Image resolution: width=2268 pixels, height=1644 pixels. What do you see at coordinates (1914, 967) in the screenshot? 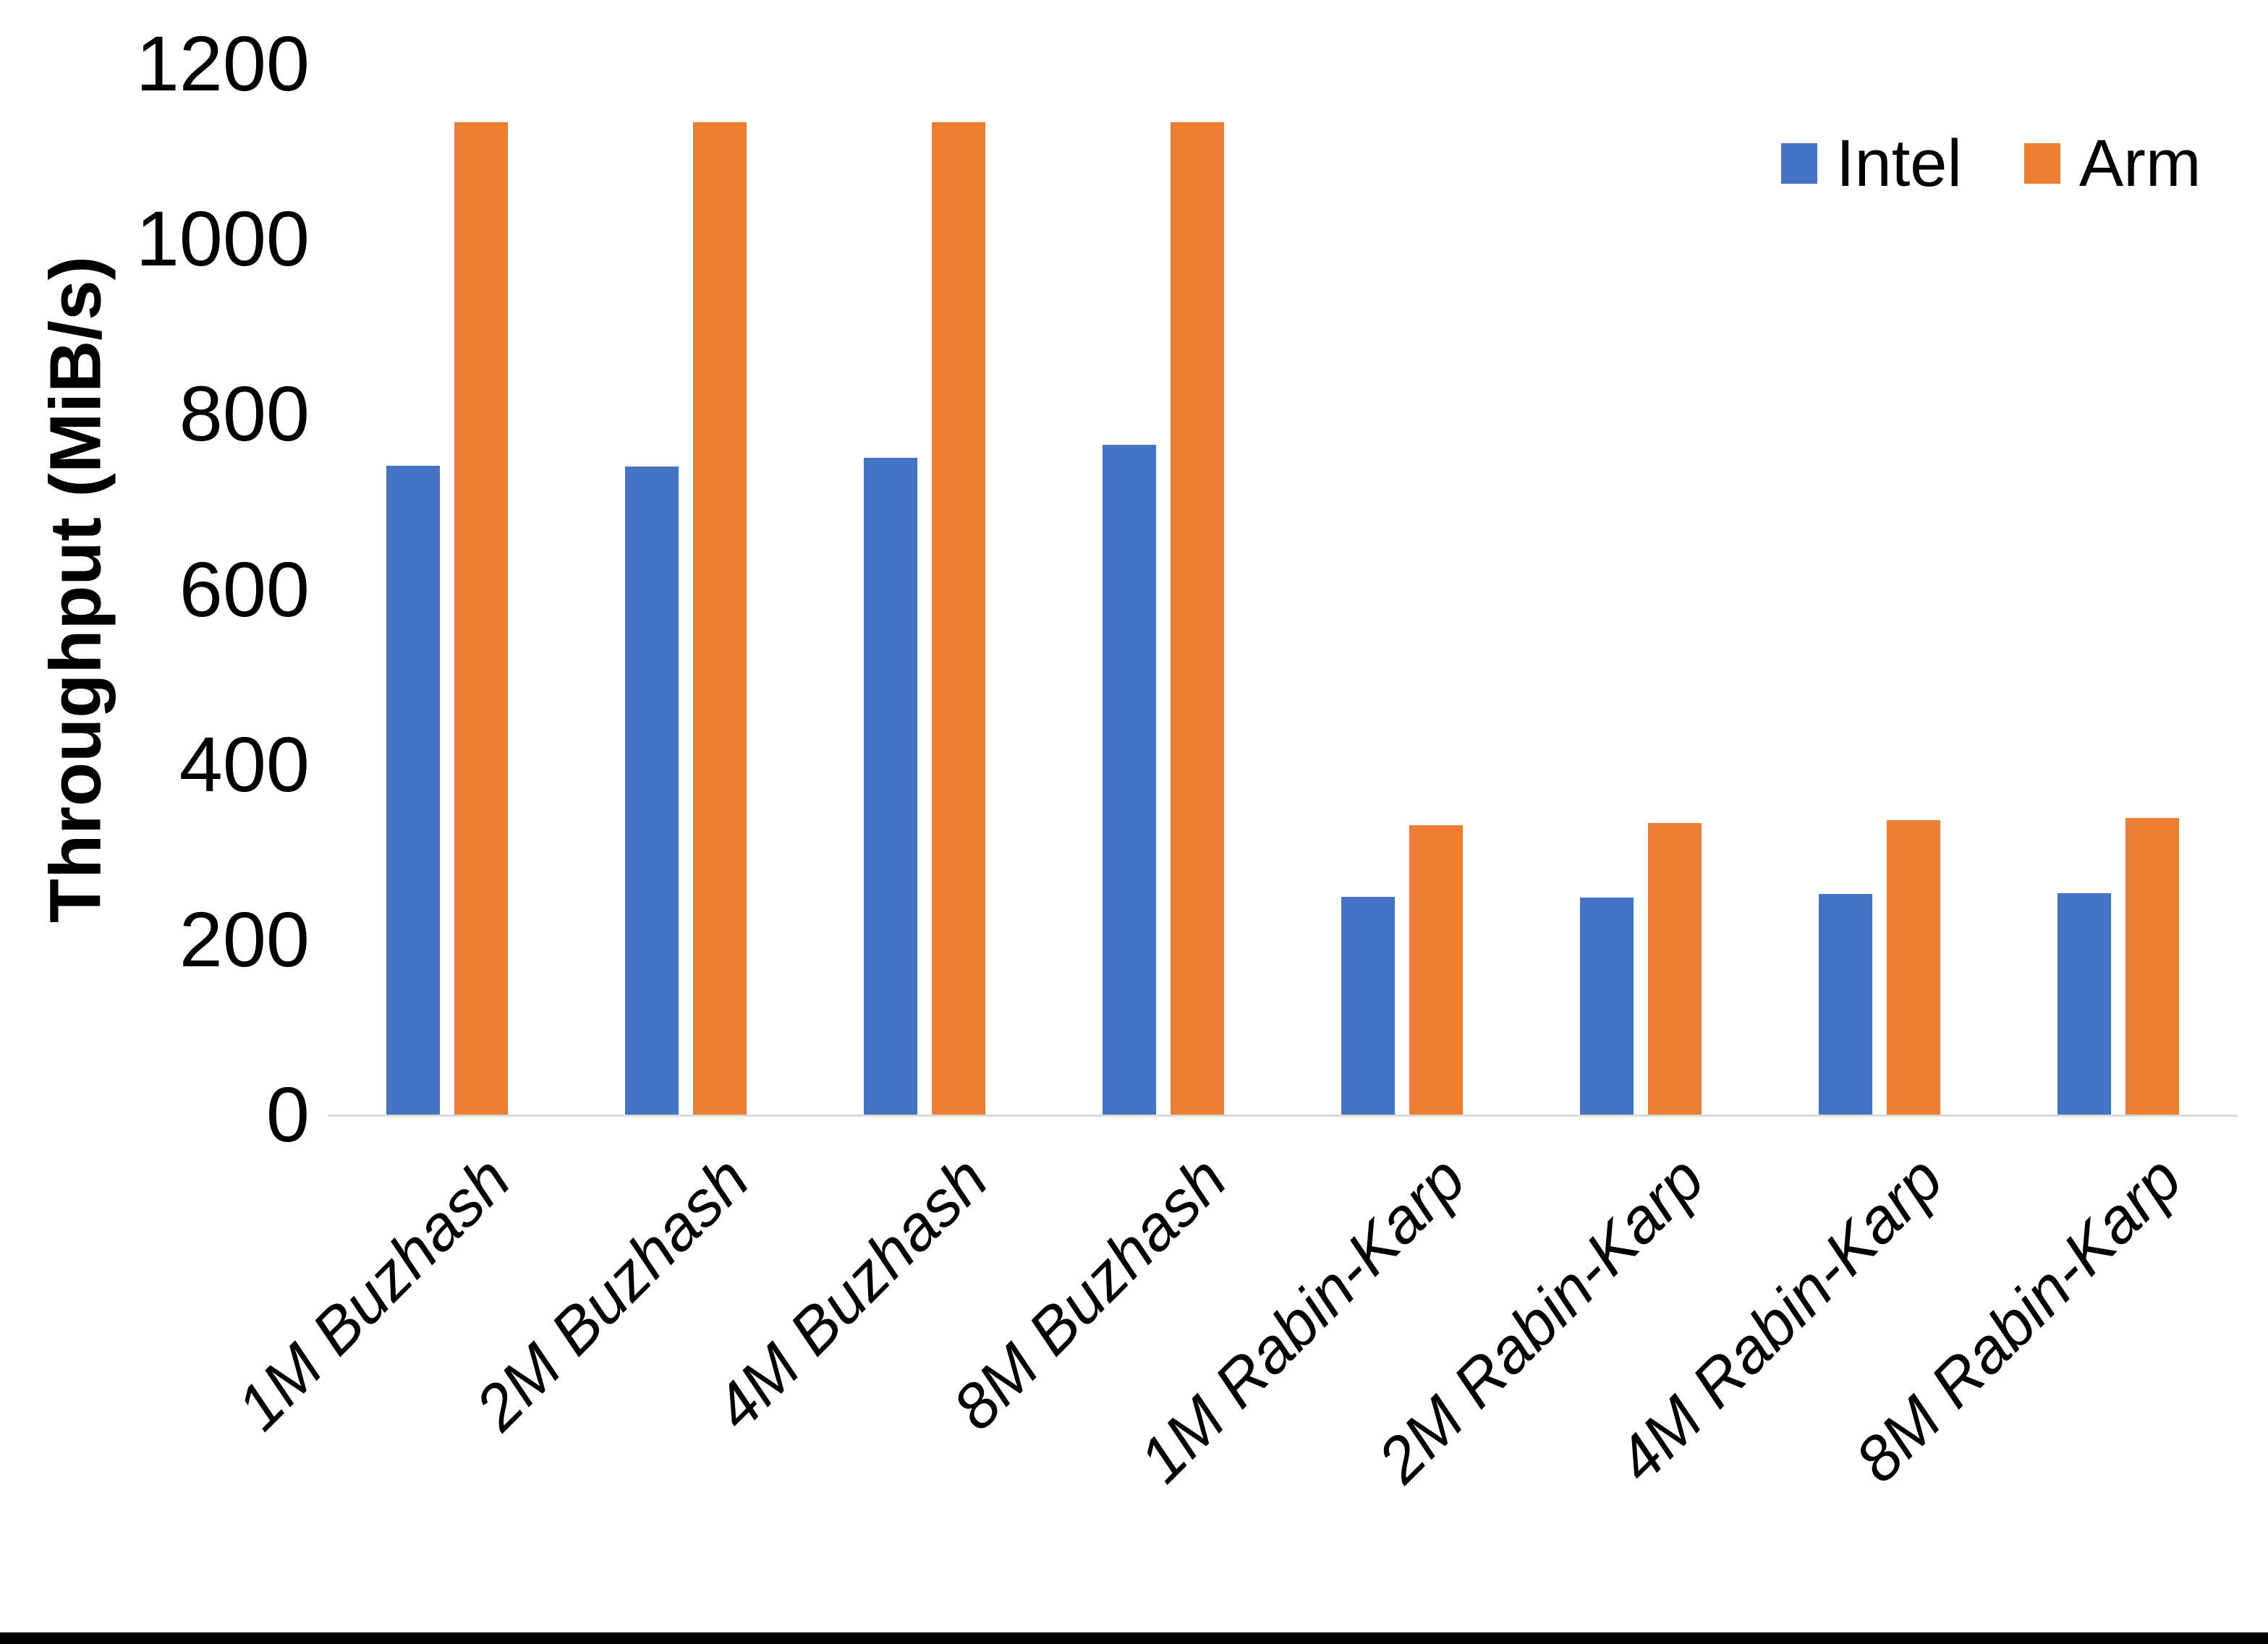
I see `bar-arm-4m-rabin-karp` at bounding box center [1914, 967].